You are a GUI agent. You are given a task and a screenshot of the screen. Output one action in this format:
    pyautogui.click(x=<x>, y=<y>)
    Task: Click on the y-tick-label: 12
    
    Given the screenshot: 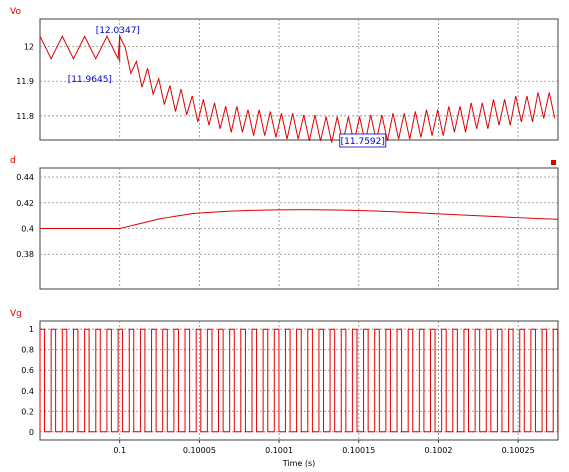 What is the action you would take?
    pyautogui.click(x=29, y=47)
    